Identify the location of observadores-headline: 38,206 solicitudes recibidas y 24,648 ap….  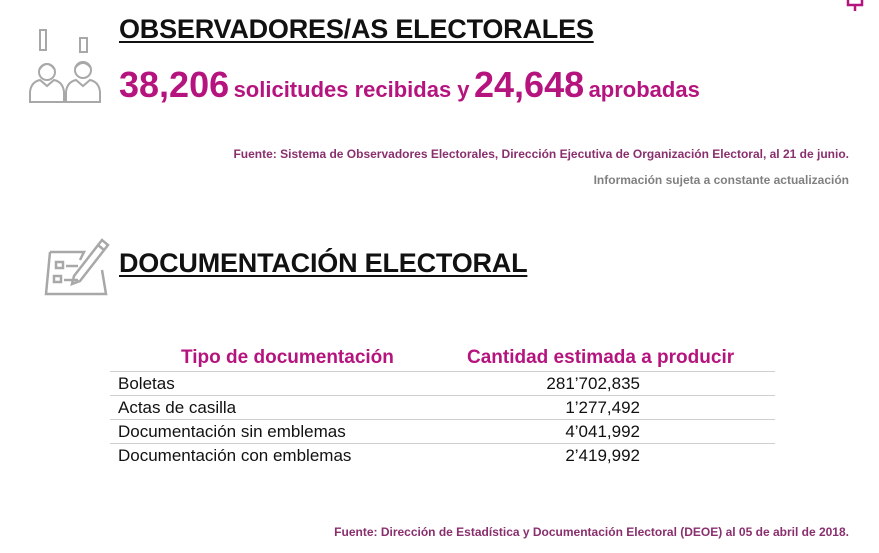
(409, 85).